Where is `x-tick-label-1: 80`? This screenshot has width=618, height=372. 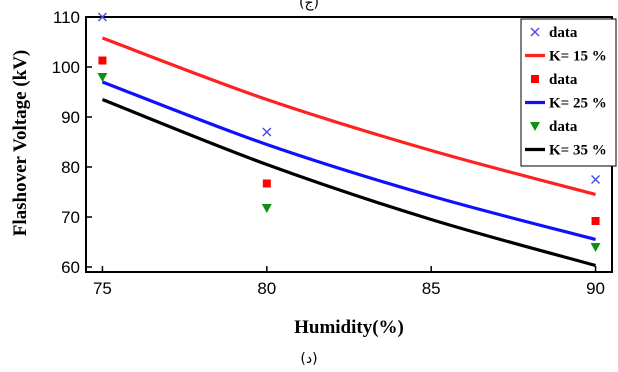 x-tick-label-1: 80 is located at coordinates (266, 288).